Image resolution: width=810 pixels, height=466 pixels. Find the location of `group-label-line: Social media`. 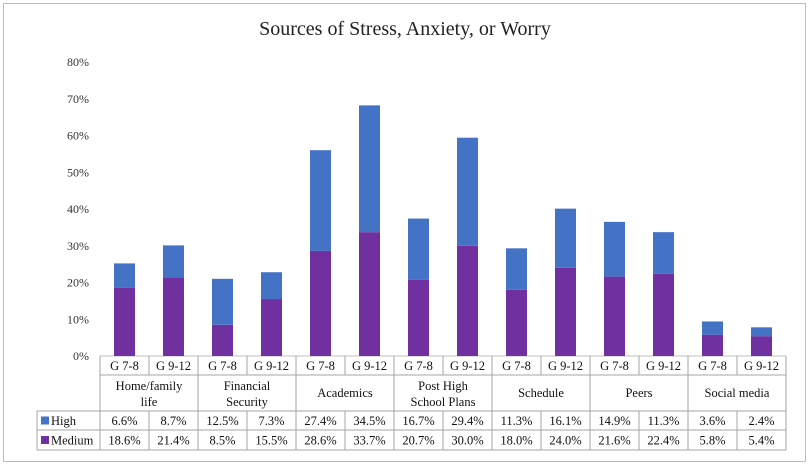

group-label-line: Social media is located at coordinates (737, 393).